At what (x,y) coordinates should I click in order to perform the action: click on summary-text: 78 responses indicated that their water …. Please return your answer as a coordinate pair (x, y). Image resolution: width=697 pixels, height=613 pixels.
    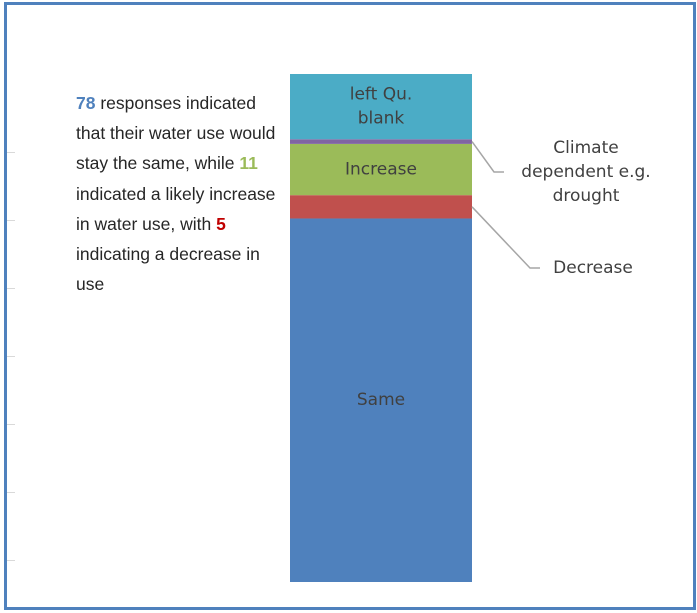
    Looking at the image, I should click on (176, 193).